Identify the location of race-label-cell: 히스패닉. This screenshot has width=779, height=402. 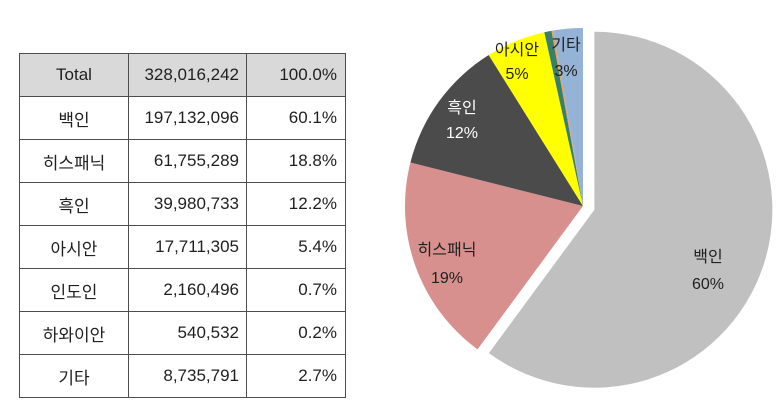
(74, 161).